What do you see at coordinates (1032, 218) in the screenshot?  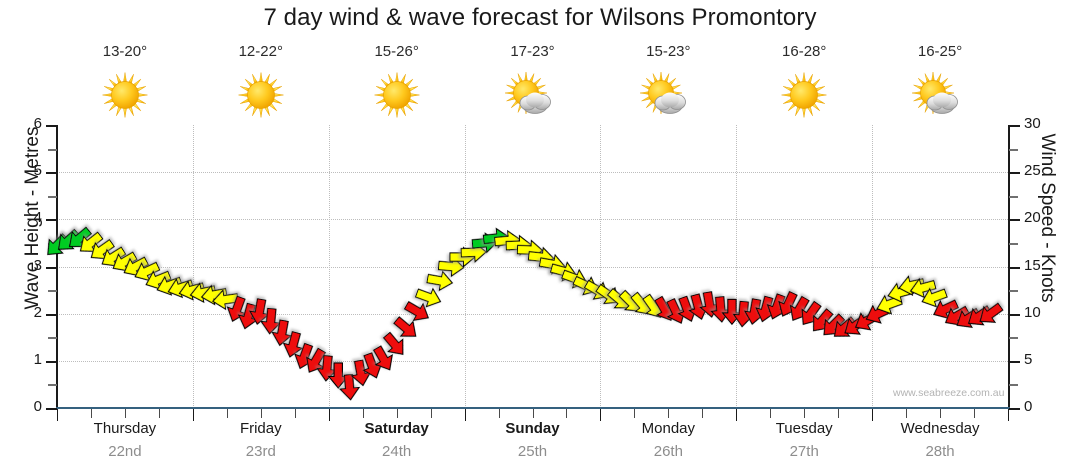 I see `right-axis-tick-label: 20` at bounding box center [1032, 218].